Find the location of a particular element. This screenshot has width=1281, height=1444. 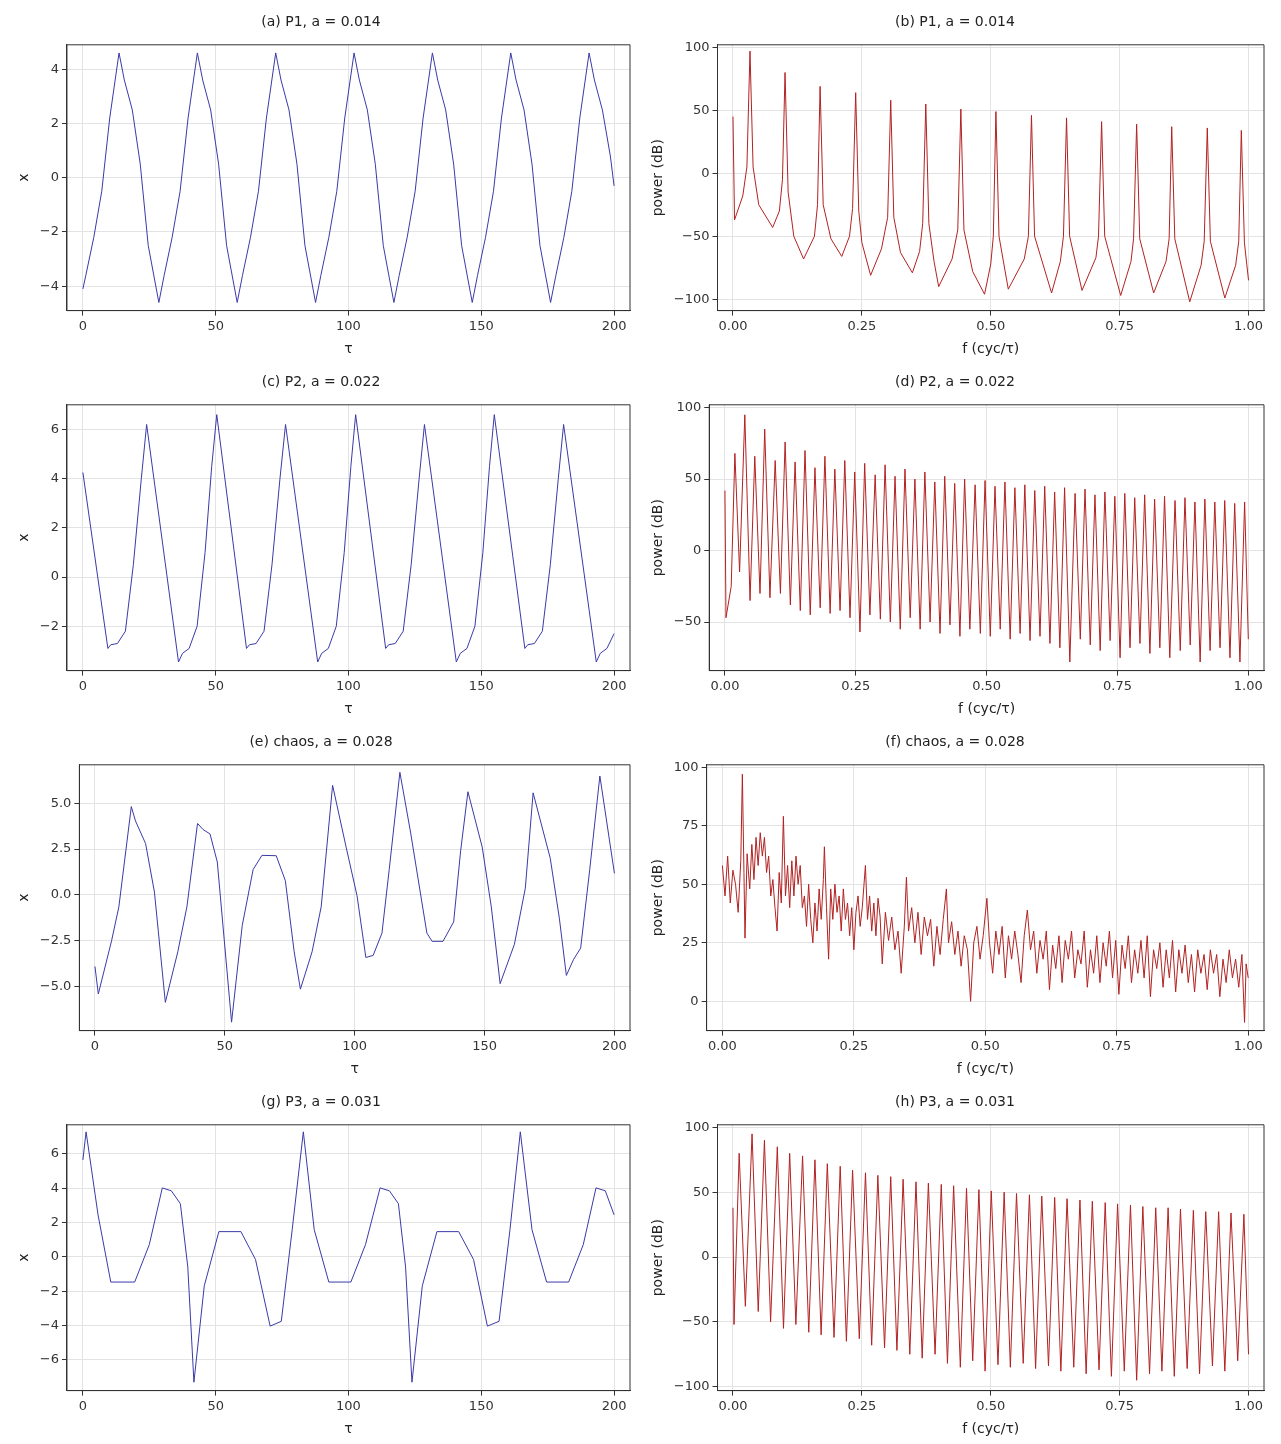

y-tick-label: 75 is located at coordinates (690, 825).